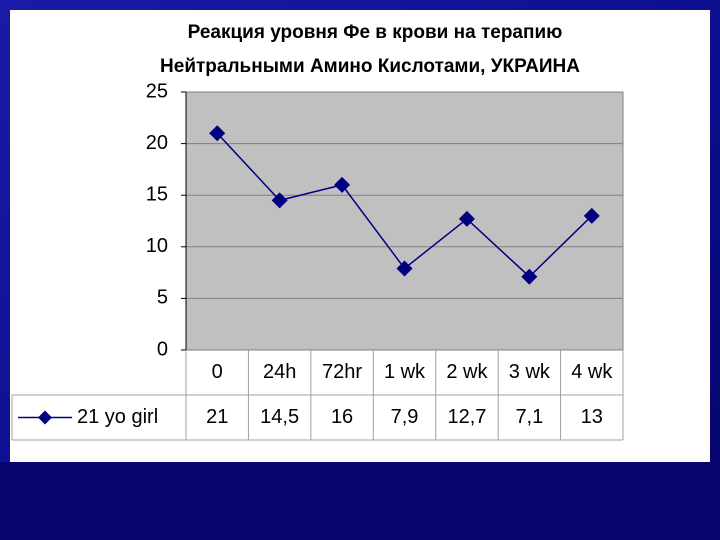 This screenshot has height=540, width=720. What do you see at coordinates (529, 417) in the screenshot?
I see `data-table-value: 7,1` at bounding box center [529, 417].